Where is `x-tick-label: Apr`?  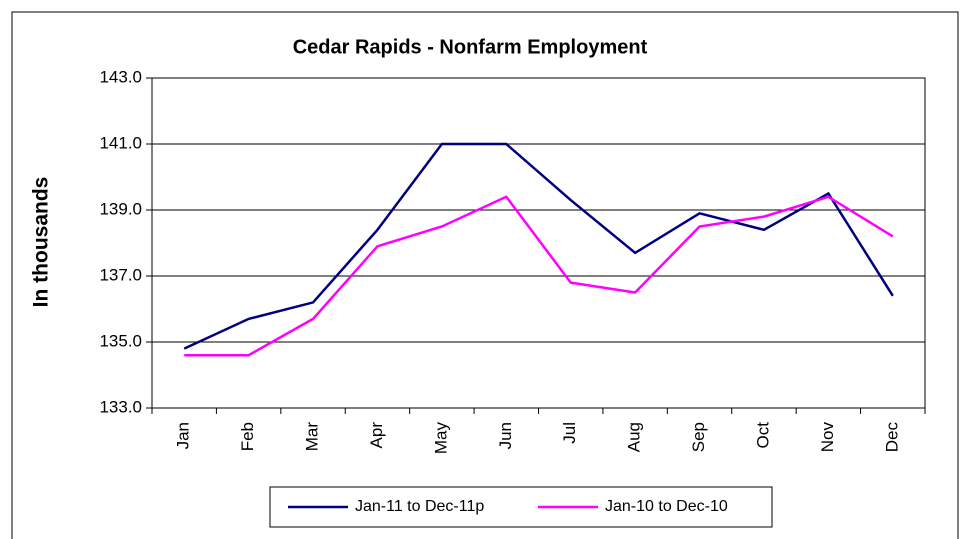 x-tick-label: Apr is located at coordinates (376, 435).